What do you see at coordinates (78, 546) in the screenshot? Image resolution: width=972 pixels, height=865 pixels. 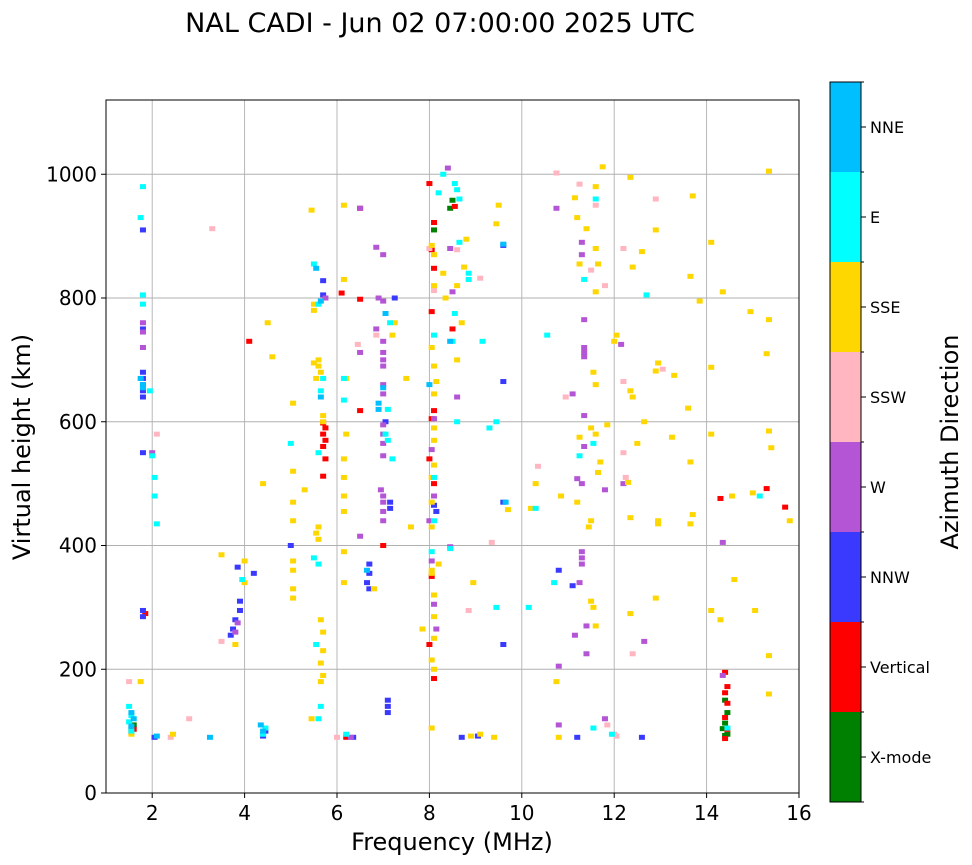 I see `y-tick-label: 400` at bounding box center [78, 546].